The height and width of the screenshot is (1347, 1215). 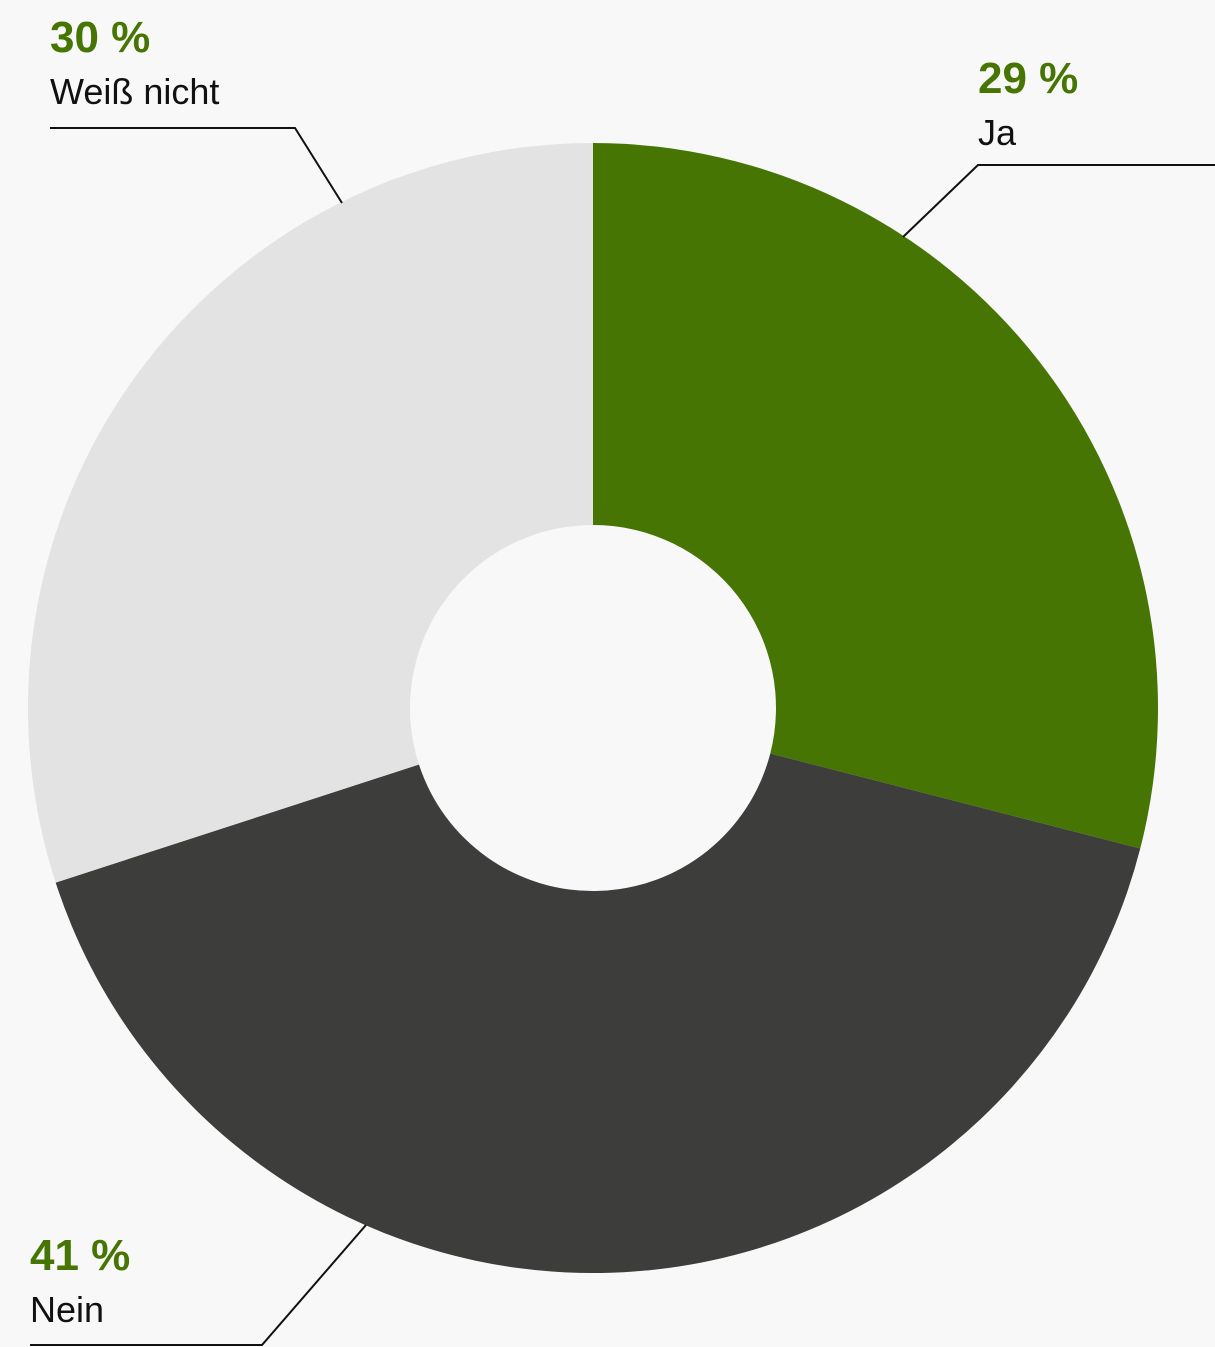 What do you see at coordinates (67, 1309) in the screenshot?
I see `category-label: Nein` at bounding box center [67, 1309].